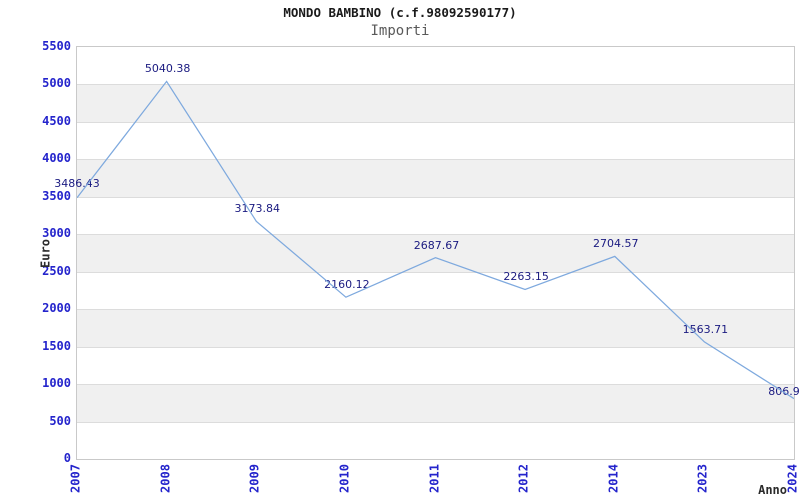 Image resolution: width=800 pixels, height=500 pixels. Describe the element at coordinates (45, 253) in the screenshot. I see `y-axis-title: Euro` at that location.